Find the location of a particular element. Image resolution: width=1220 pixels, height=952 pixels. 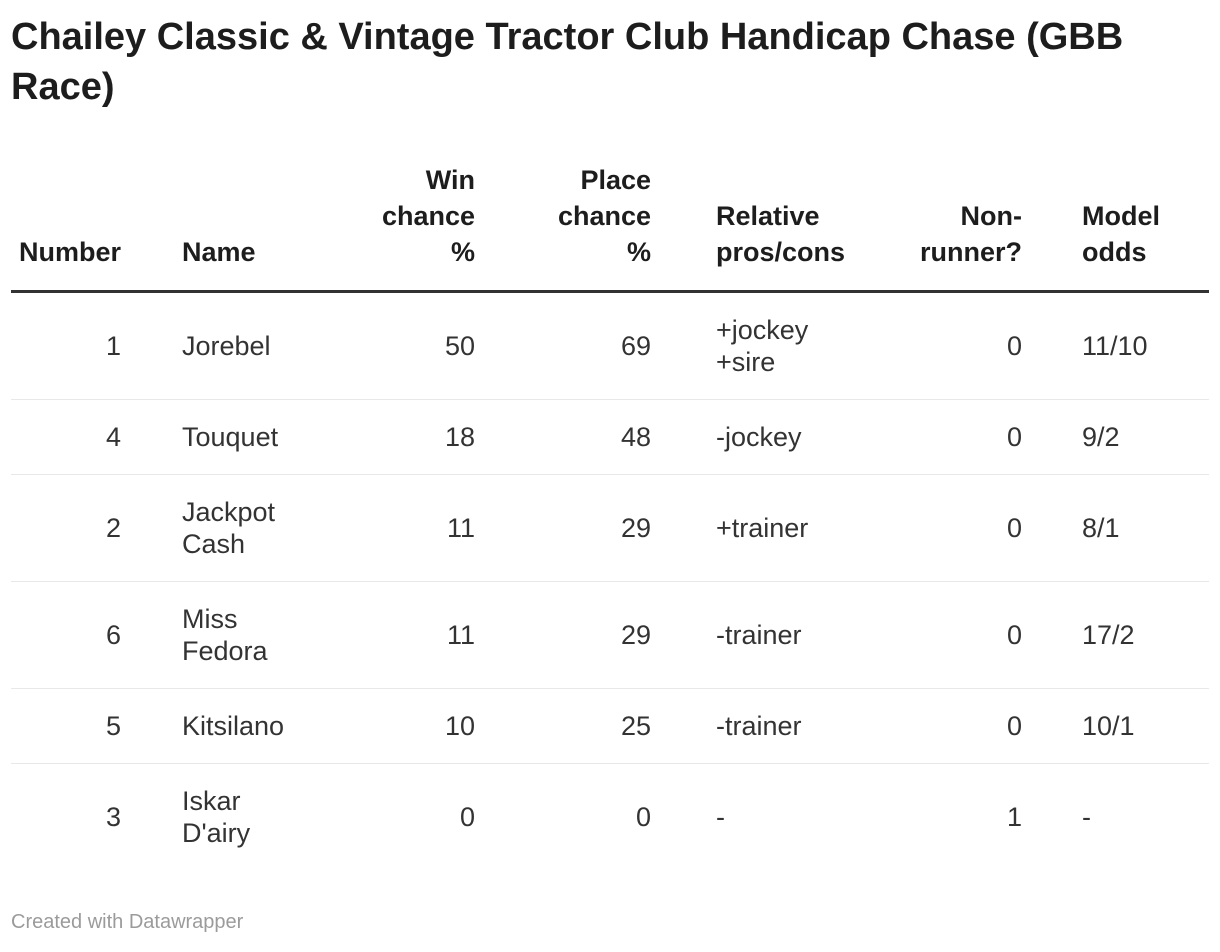

col-header-place: Place chance % is located at coordinates (563, 217).